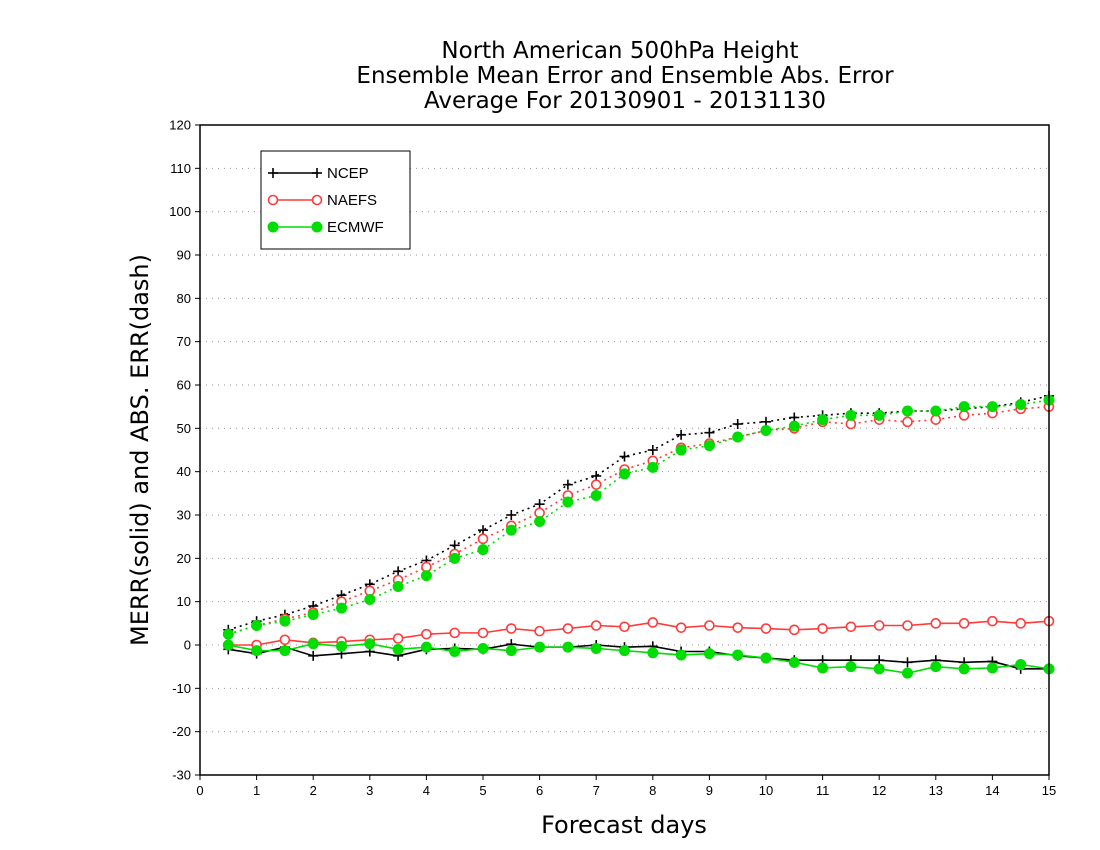 The width and height of the screenshot is (1100, 850). What do you see at coordinates (180, 211) in the screenshot?
I see `y-tick-label: 100` at bounding box center [180, 211].